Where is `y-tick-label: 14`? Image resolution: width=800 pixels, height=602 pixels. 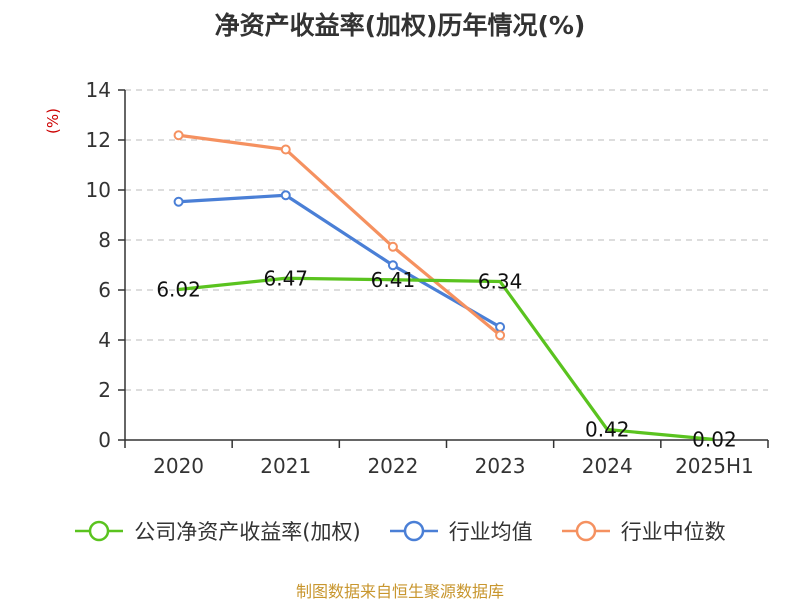 y-tick-label: 14 is located at coordinates (98, 90).